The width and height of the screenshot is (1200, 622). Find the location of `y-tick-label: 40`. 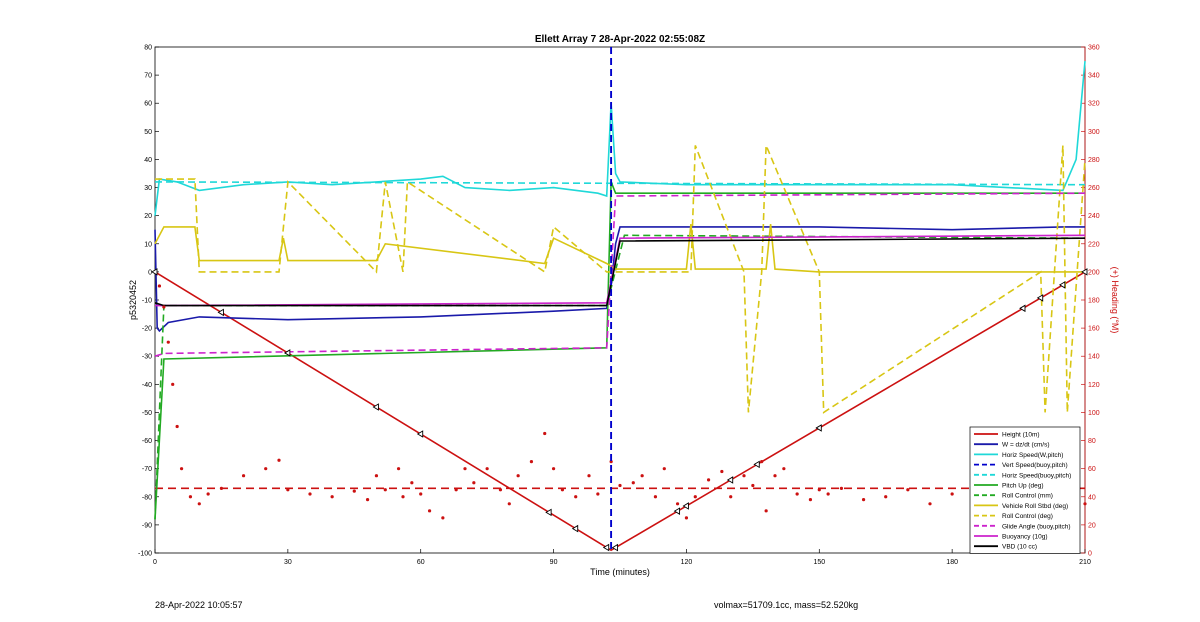

y-tick-label: 40 is located at coordinates (148, 160).